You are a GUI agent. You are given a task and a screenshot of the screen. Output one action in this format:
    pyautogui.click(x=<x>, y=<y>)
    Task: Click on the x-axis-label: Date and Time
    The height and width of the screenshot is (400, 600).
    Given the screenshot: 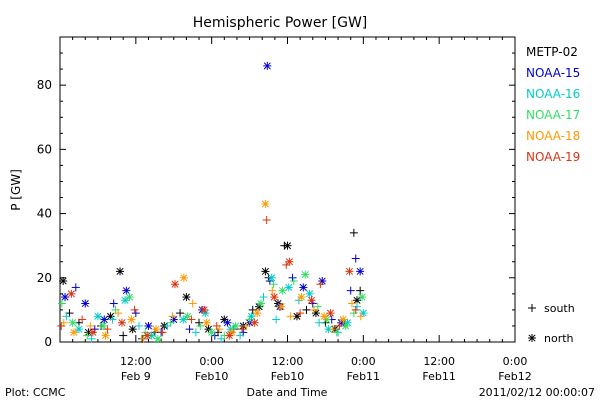 What is the action you would take?
    pyautogui.click(x=287, y=392)
    